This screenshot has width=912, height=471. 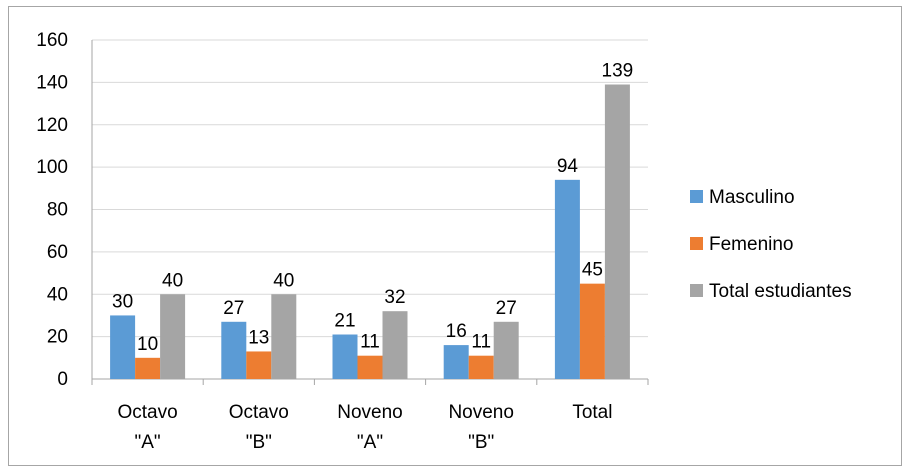 What do you see at coordinates (52, 82) in the screenshot?
I see `y-tick-label: 140` at bounding box center [52, 82].